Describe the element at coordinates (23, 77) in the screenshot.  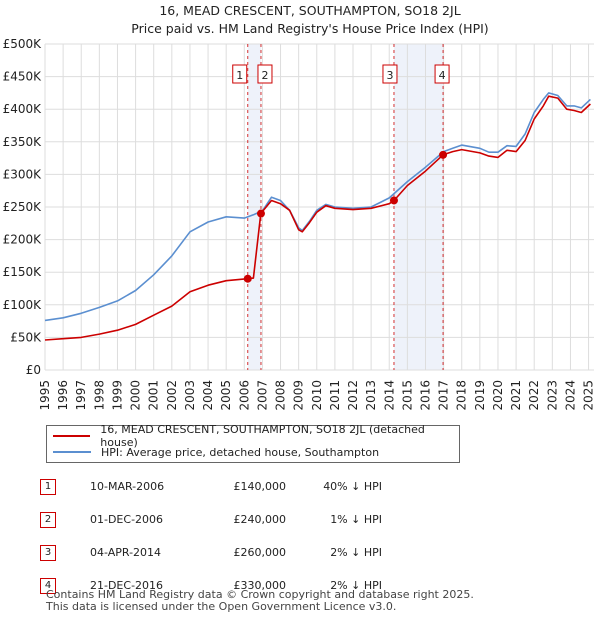
I see `y-tick-label: £450K` at that location.